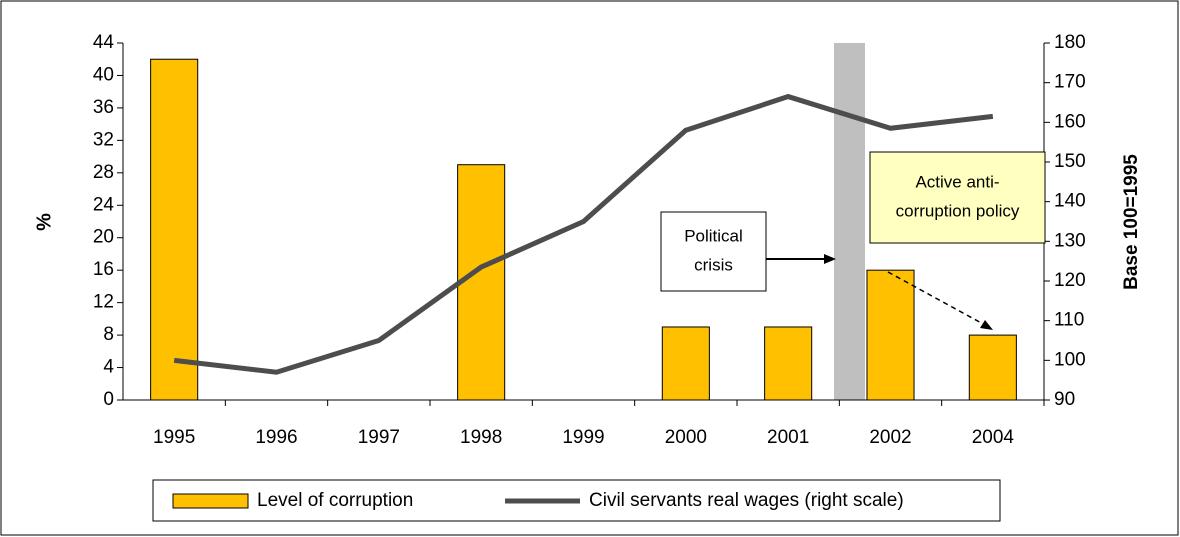  What do you see at coordinates (108, 399) in the screenshot?
I see `y-tick-label: 0` at bounding box center [108, 399].